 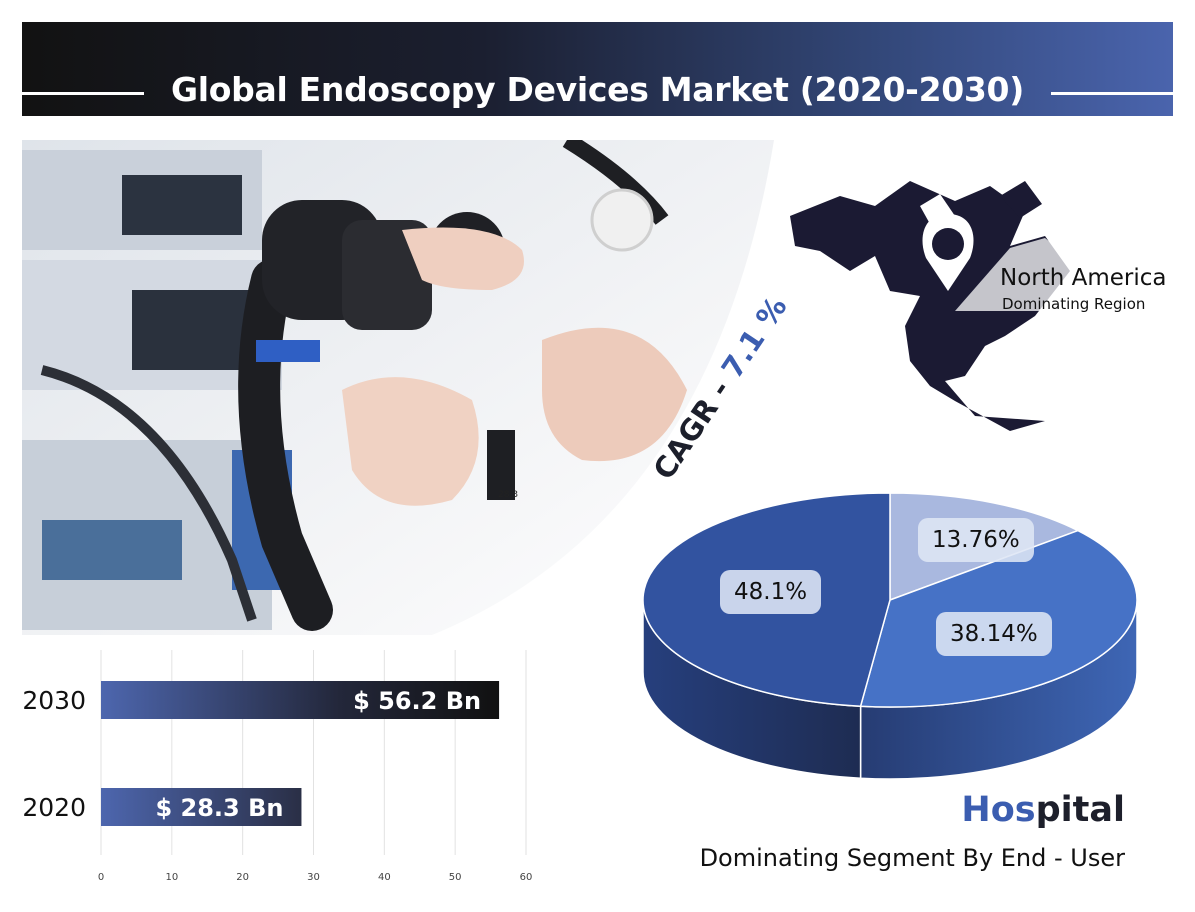 I want to click on bar-chart-bars, so click(x=300, y=753).